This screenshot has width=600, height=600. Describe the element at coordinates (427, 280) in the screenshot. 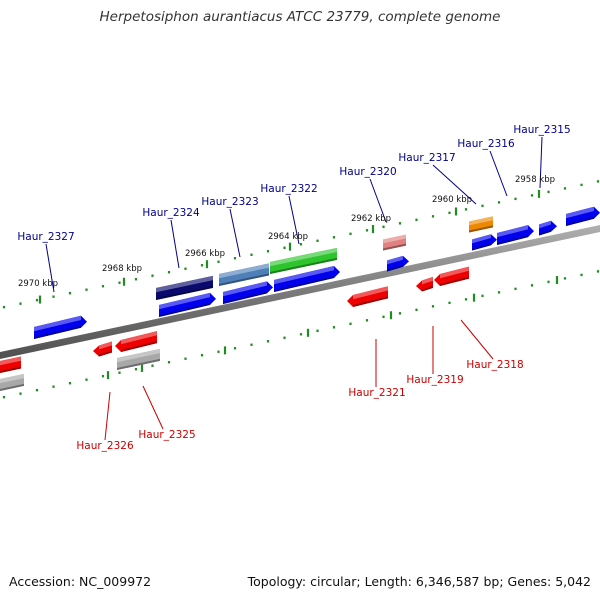

I see `gene-haur-2319-highlight` at that location.